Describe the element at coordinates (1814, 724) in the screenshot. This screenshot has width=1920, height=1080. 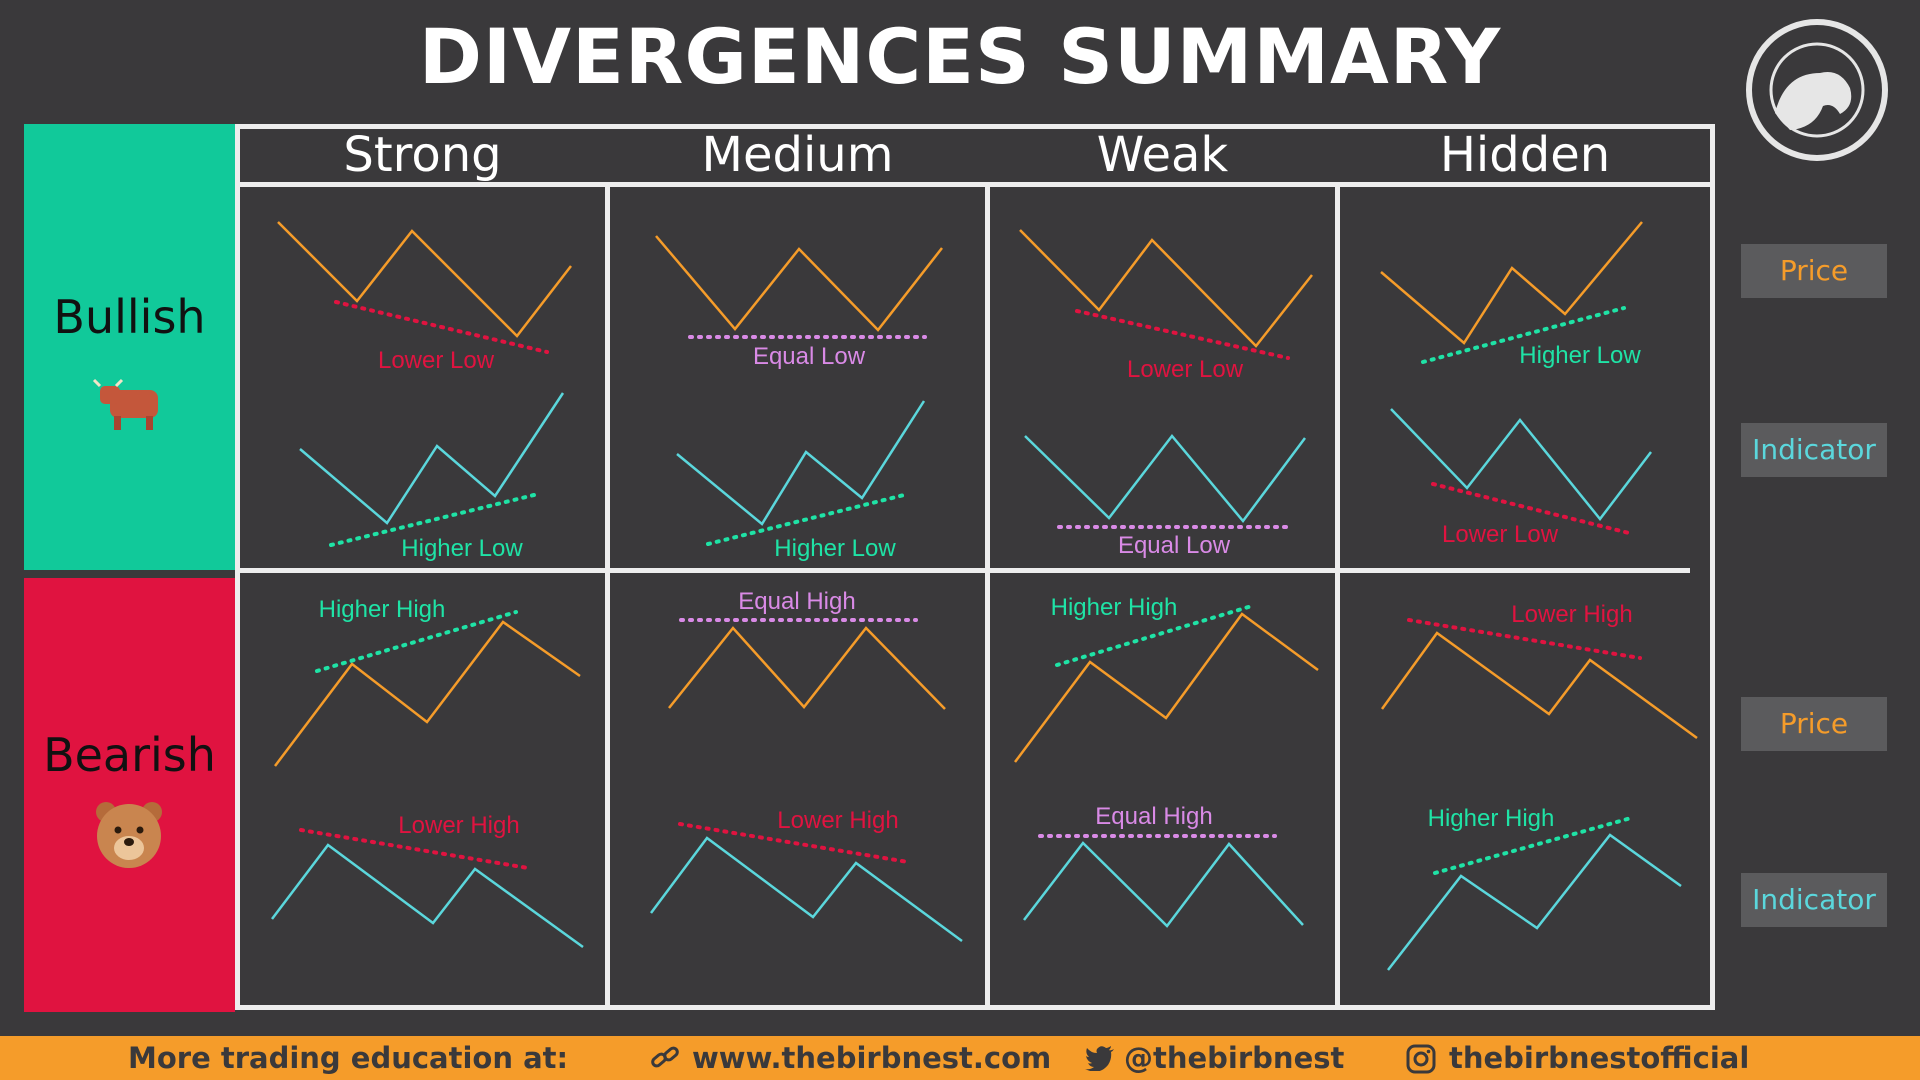
I see `bearish-price-label: Price` at that location.